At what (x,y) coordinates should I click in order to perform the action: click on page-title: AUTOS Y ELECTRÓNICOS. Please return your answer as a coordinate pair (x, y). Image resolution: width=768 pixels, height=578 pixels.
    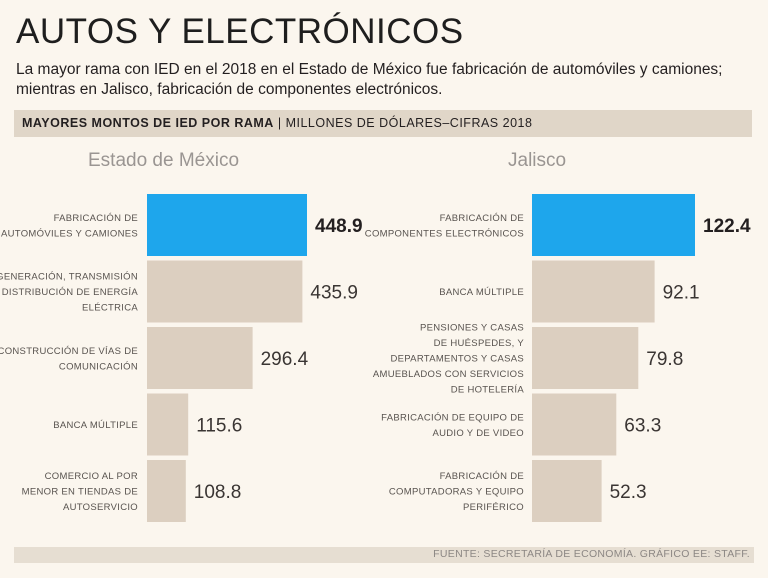
    Looking at the image, I should click on (240, 31).